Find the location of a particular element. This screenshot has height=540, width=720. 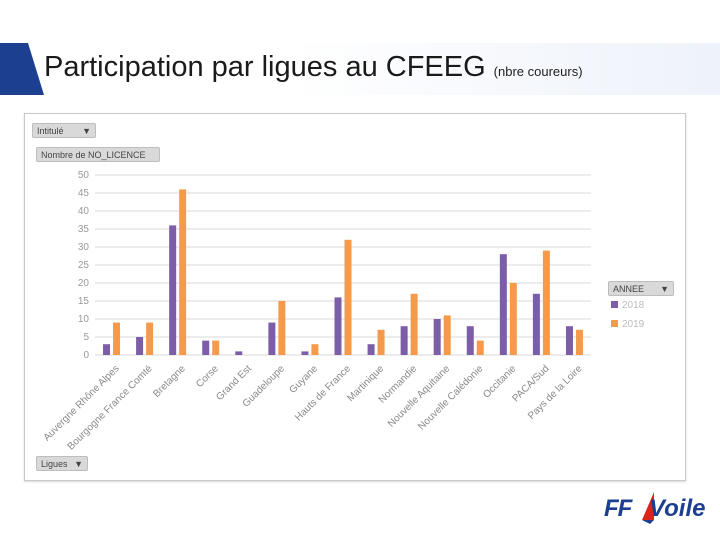

x-tick-label: Nouvelle Aquitaine is located at coordinates (419, 396).